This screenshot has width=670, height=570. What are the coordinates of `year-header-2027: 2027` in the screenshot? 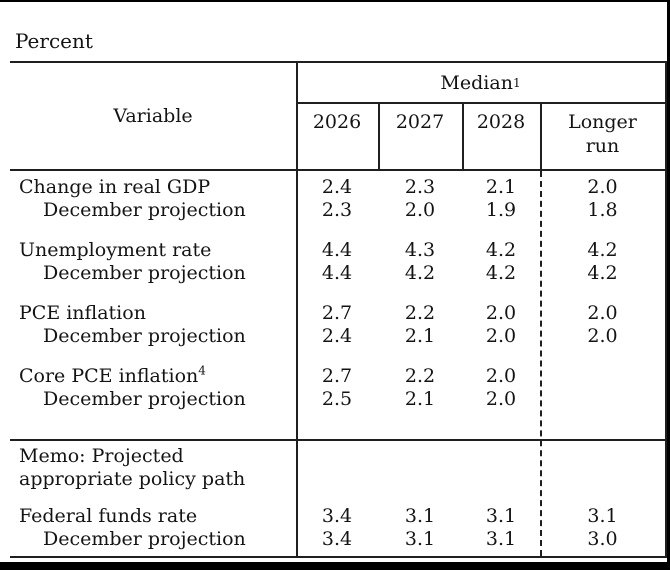 It's located at (420, 122).